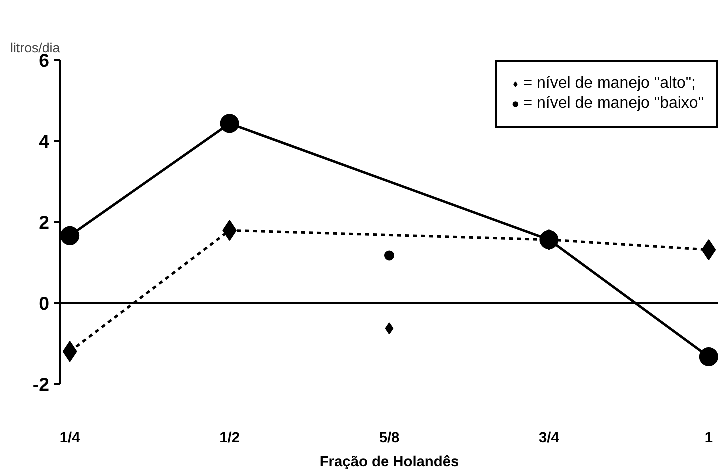  What do you see at coordinates (44, 222) in the screenshot?
I see `y-tick-label: 2` at bounding box center [44, 222].